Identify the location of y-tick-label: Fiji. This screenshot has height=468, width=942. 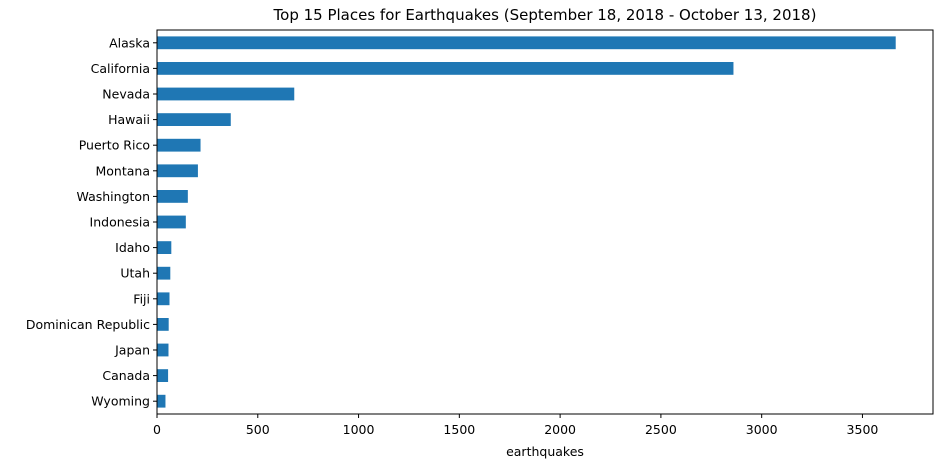
(141, 298).